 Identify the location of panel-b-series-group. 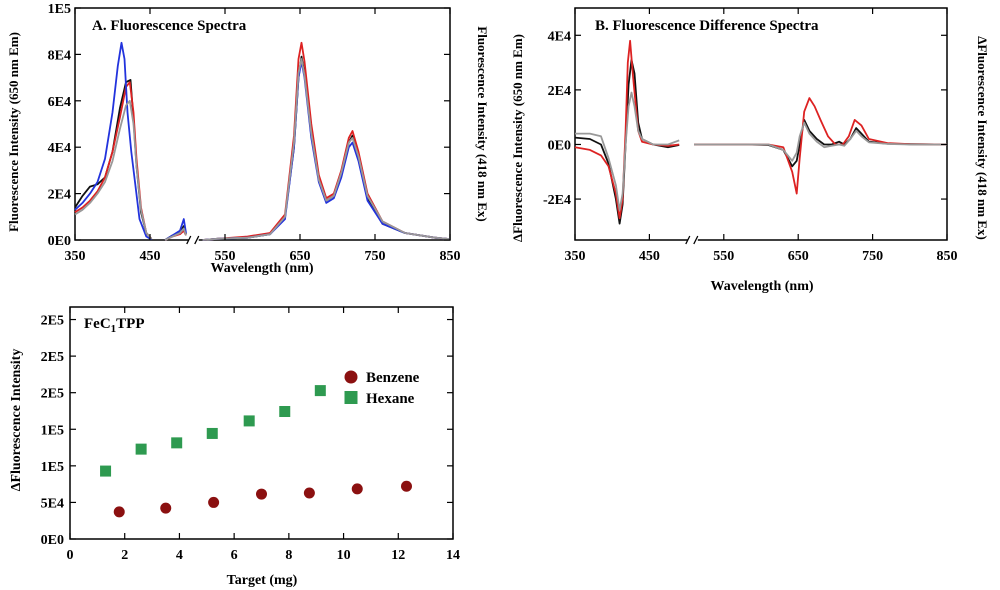
(761, 132).